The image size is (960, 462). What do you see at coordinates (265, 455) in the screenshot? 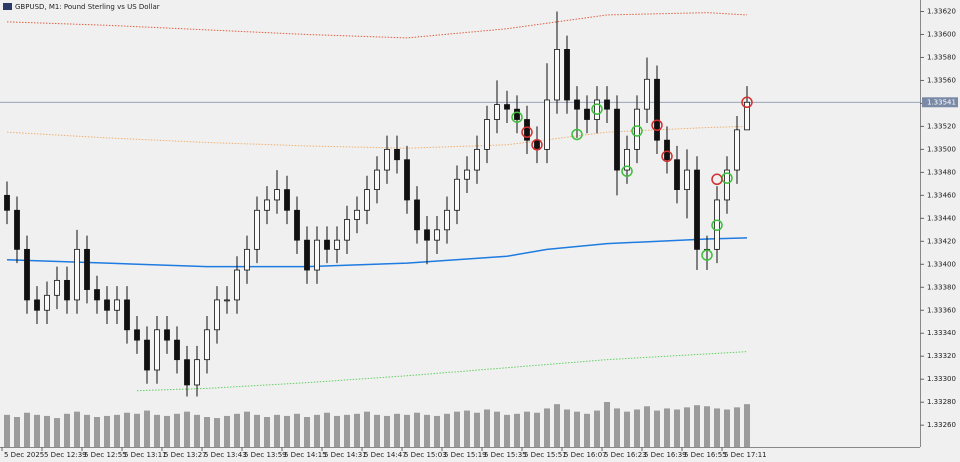
I see `x-tick-label: 5 Dec 13:59` at bounding box center [265, 455].